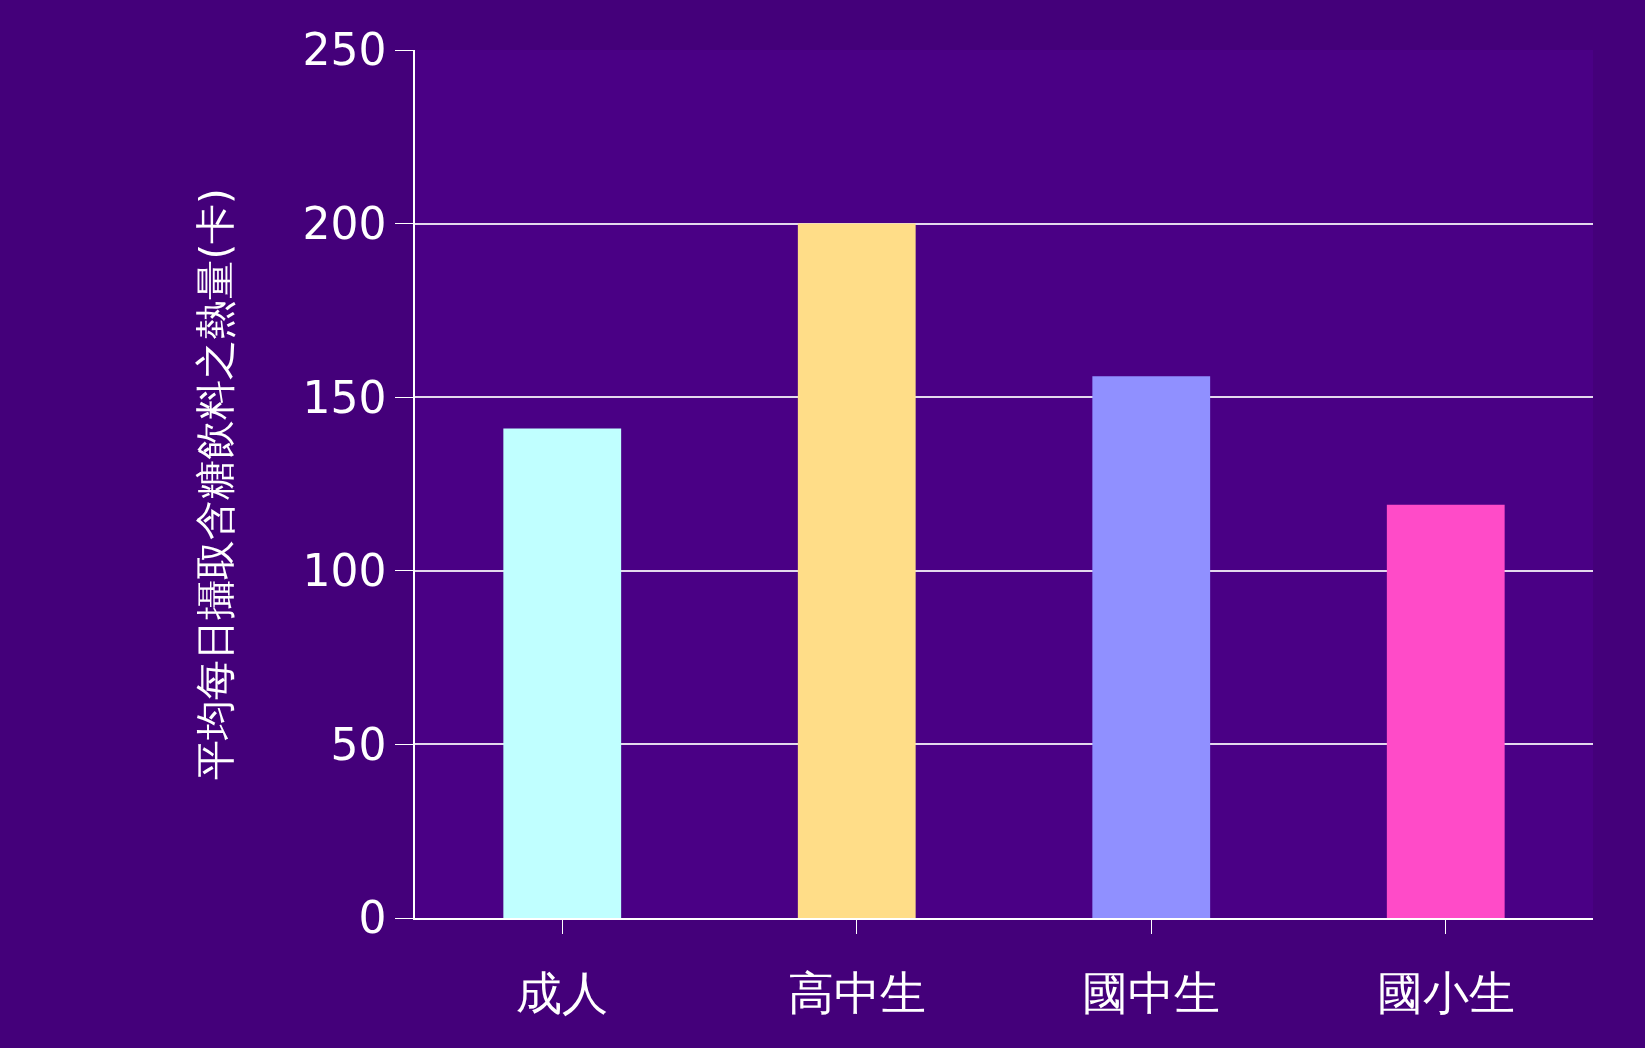 This screenshot has height=1048, width=1645. Describe the element at coordinates (856, 992) in the screenshot. I see `x-tick-label: 高中生` at that location.